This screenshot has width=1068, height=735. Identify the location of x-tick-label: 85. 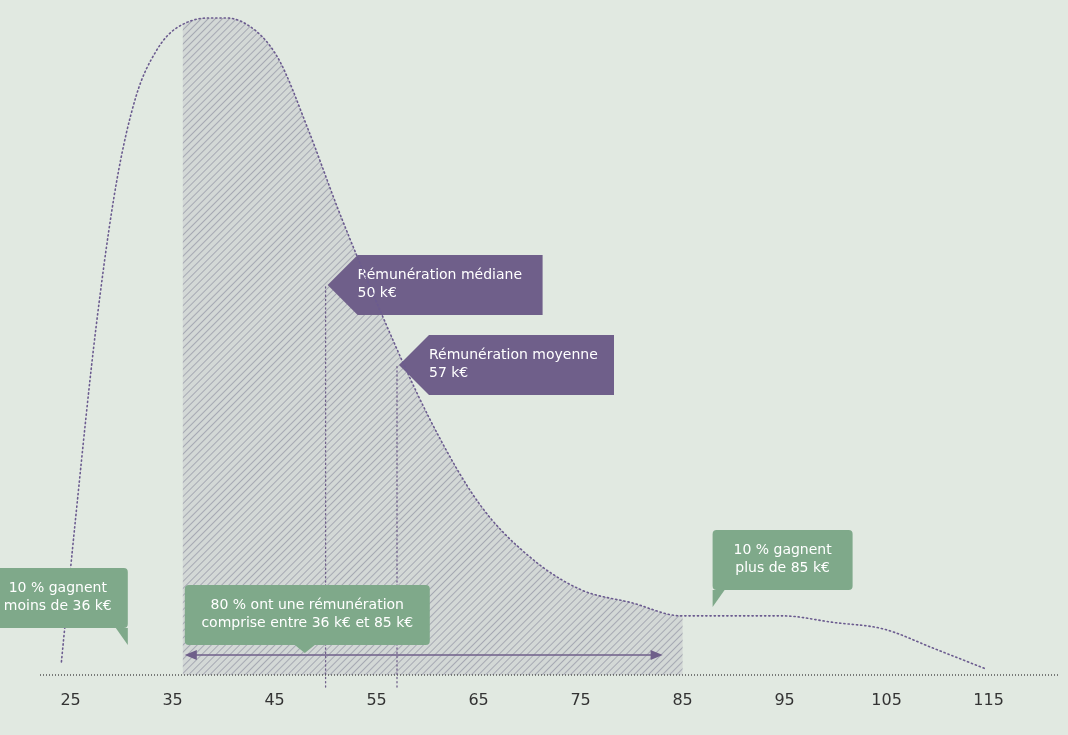
(682, 699).